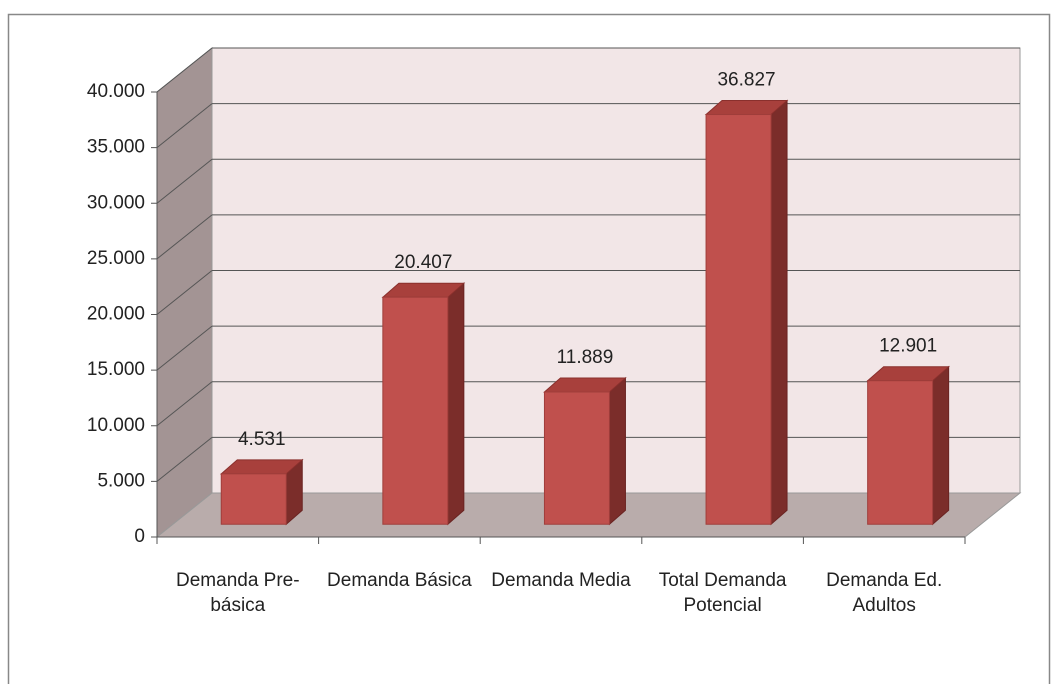 This screenshot has height=684, width=1063. Describe the element at coordinates (585, 357) in the screenshot. I see `data-label: 11.889` at that location.